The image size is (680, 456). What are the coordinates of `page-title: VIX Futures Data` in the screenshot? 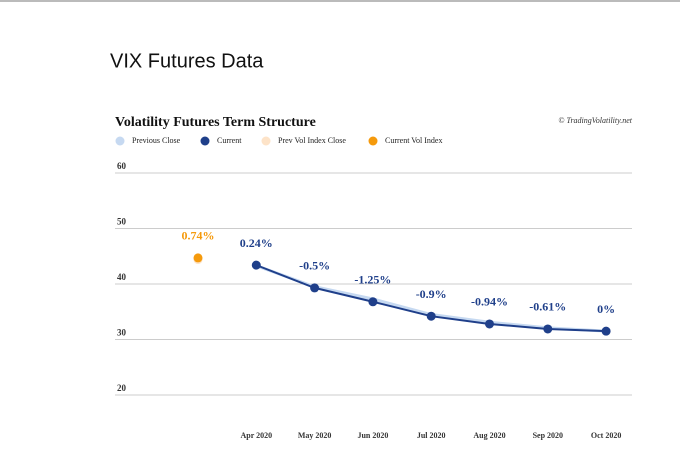 It's located at (187, 61).